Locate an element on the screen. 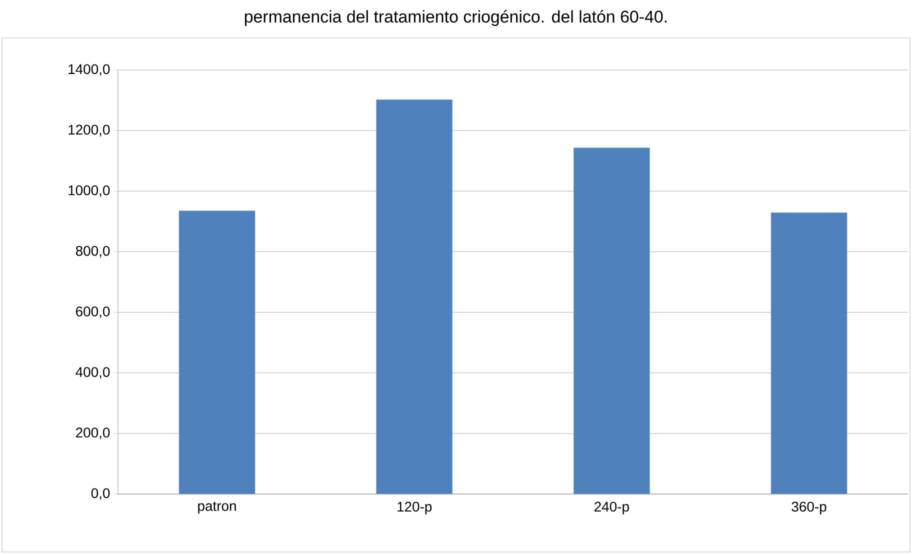 The height and width of the screenshot is (554, 912). y-tick-label: 800,0 is located at coordinates (93, 252).